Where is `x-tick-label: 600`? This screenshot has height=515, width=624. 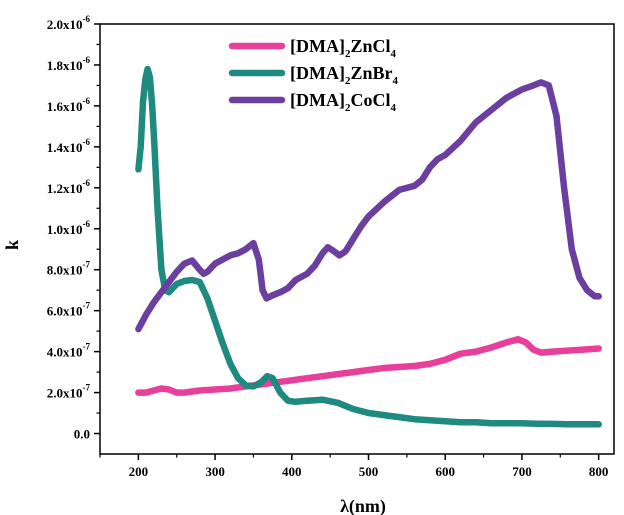 x-tick-label: 600 is located at coordinates (445, 471).